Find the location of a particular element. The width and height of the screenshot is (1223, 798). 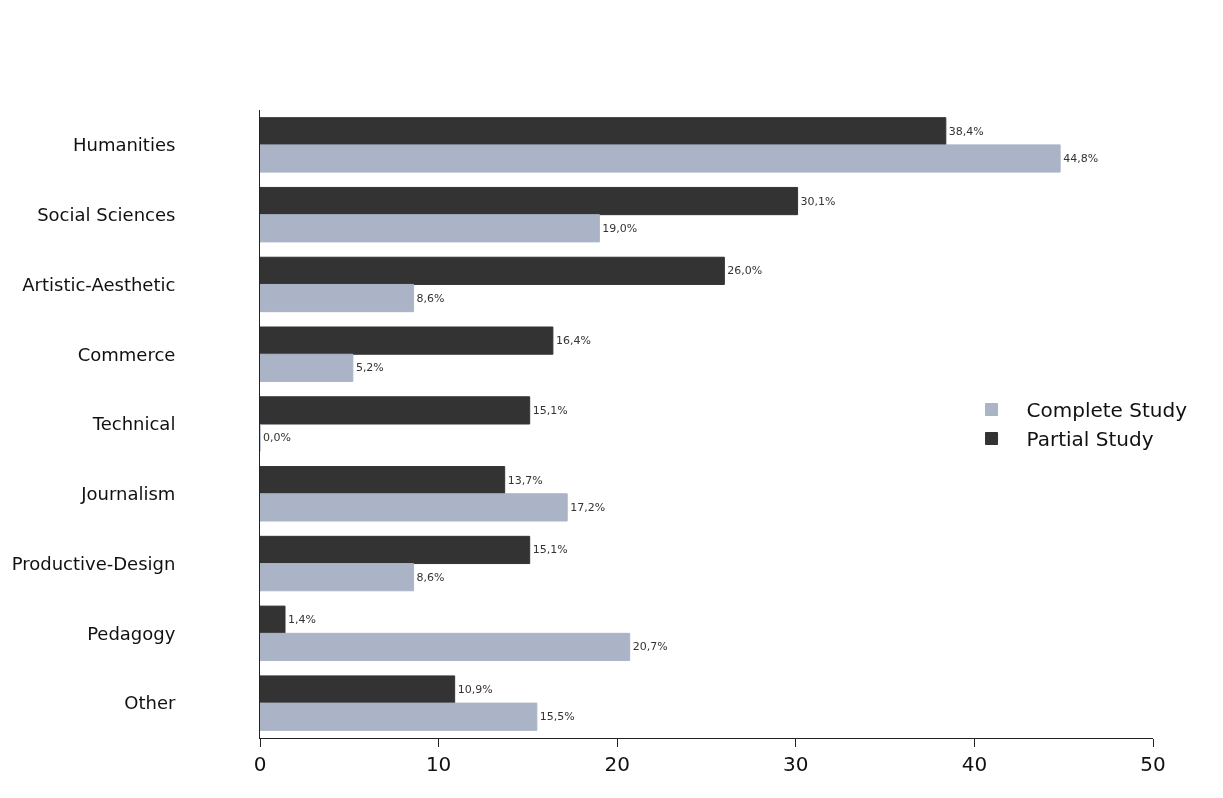

data-label: 13,7% is located at coordinates (525, 480).